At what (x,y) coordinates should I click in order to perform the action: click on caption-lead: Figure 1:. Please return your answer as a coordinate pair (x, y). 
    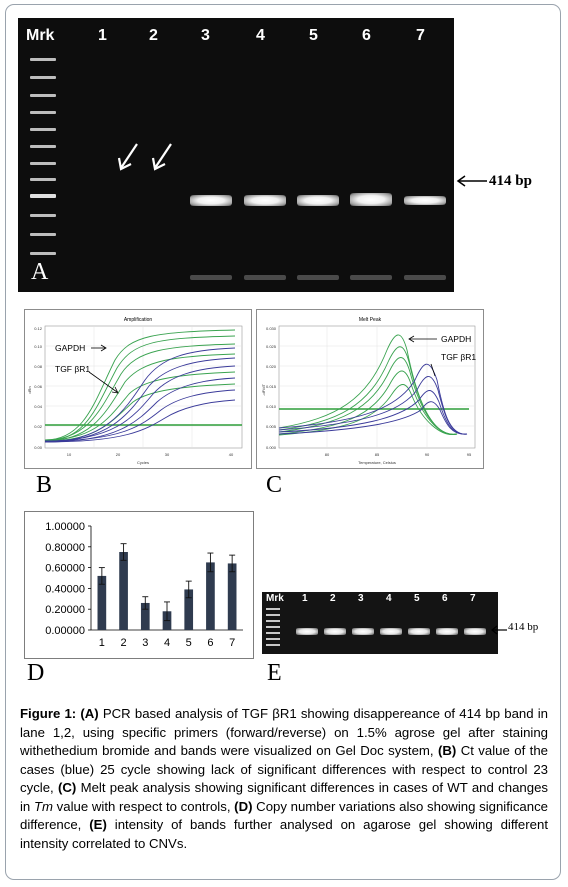
    Looking at the image, I should click on (48, 713).